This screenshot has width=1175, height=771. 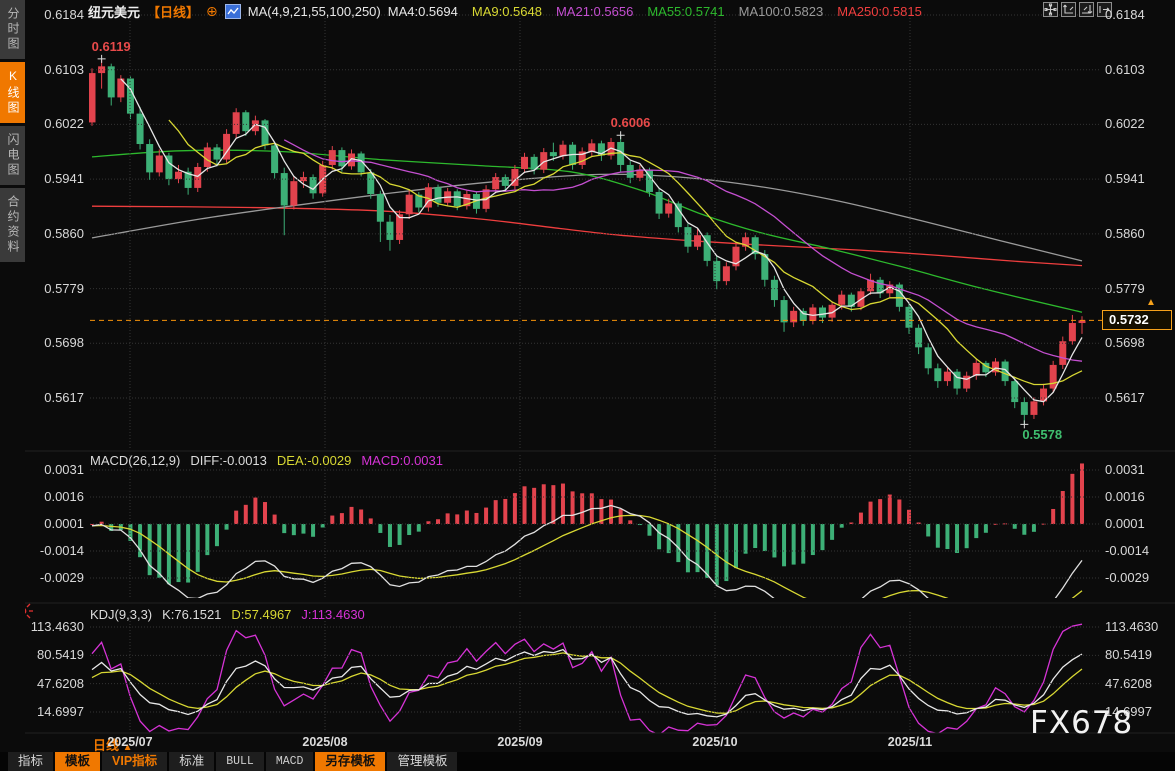 I want to click on y-tick-left: -0.0029, so click(x=61, y=577).